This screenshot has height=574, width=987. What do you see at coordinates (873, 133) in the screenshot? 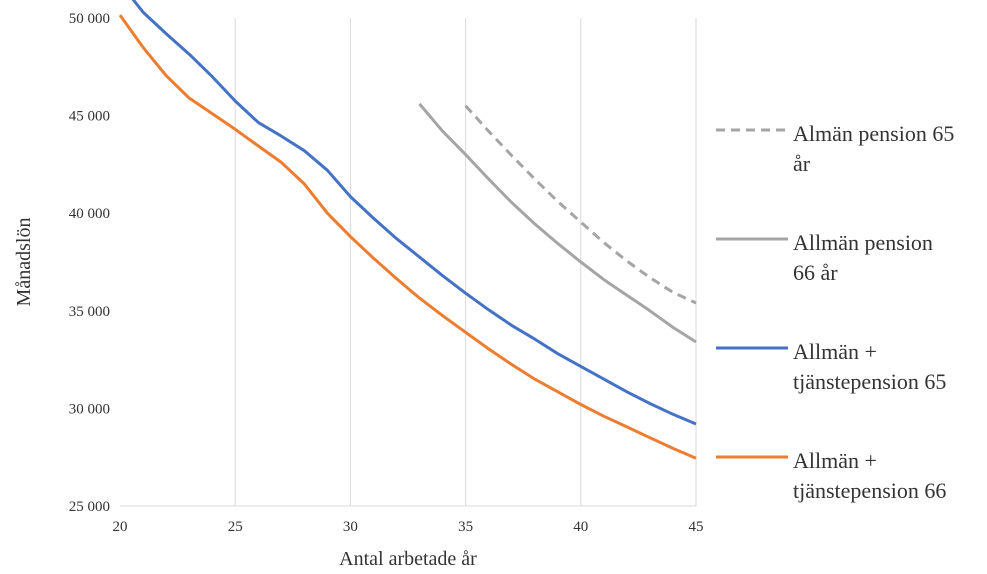
I see `legend-label: Almän pension 65` at bounding box center [873, 133].